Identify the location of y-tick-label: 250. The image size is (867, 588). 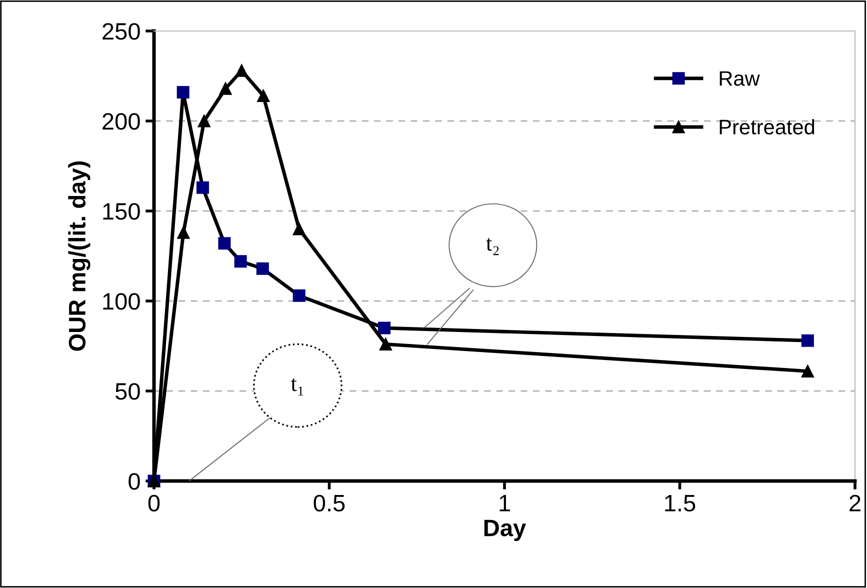
(121, 31).